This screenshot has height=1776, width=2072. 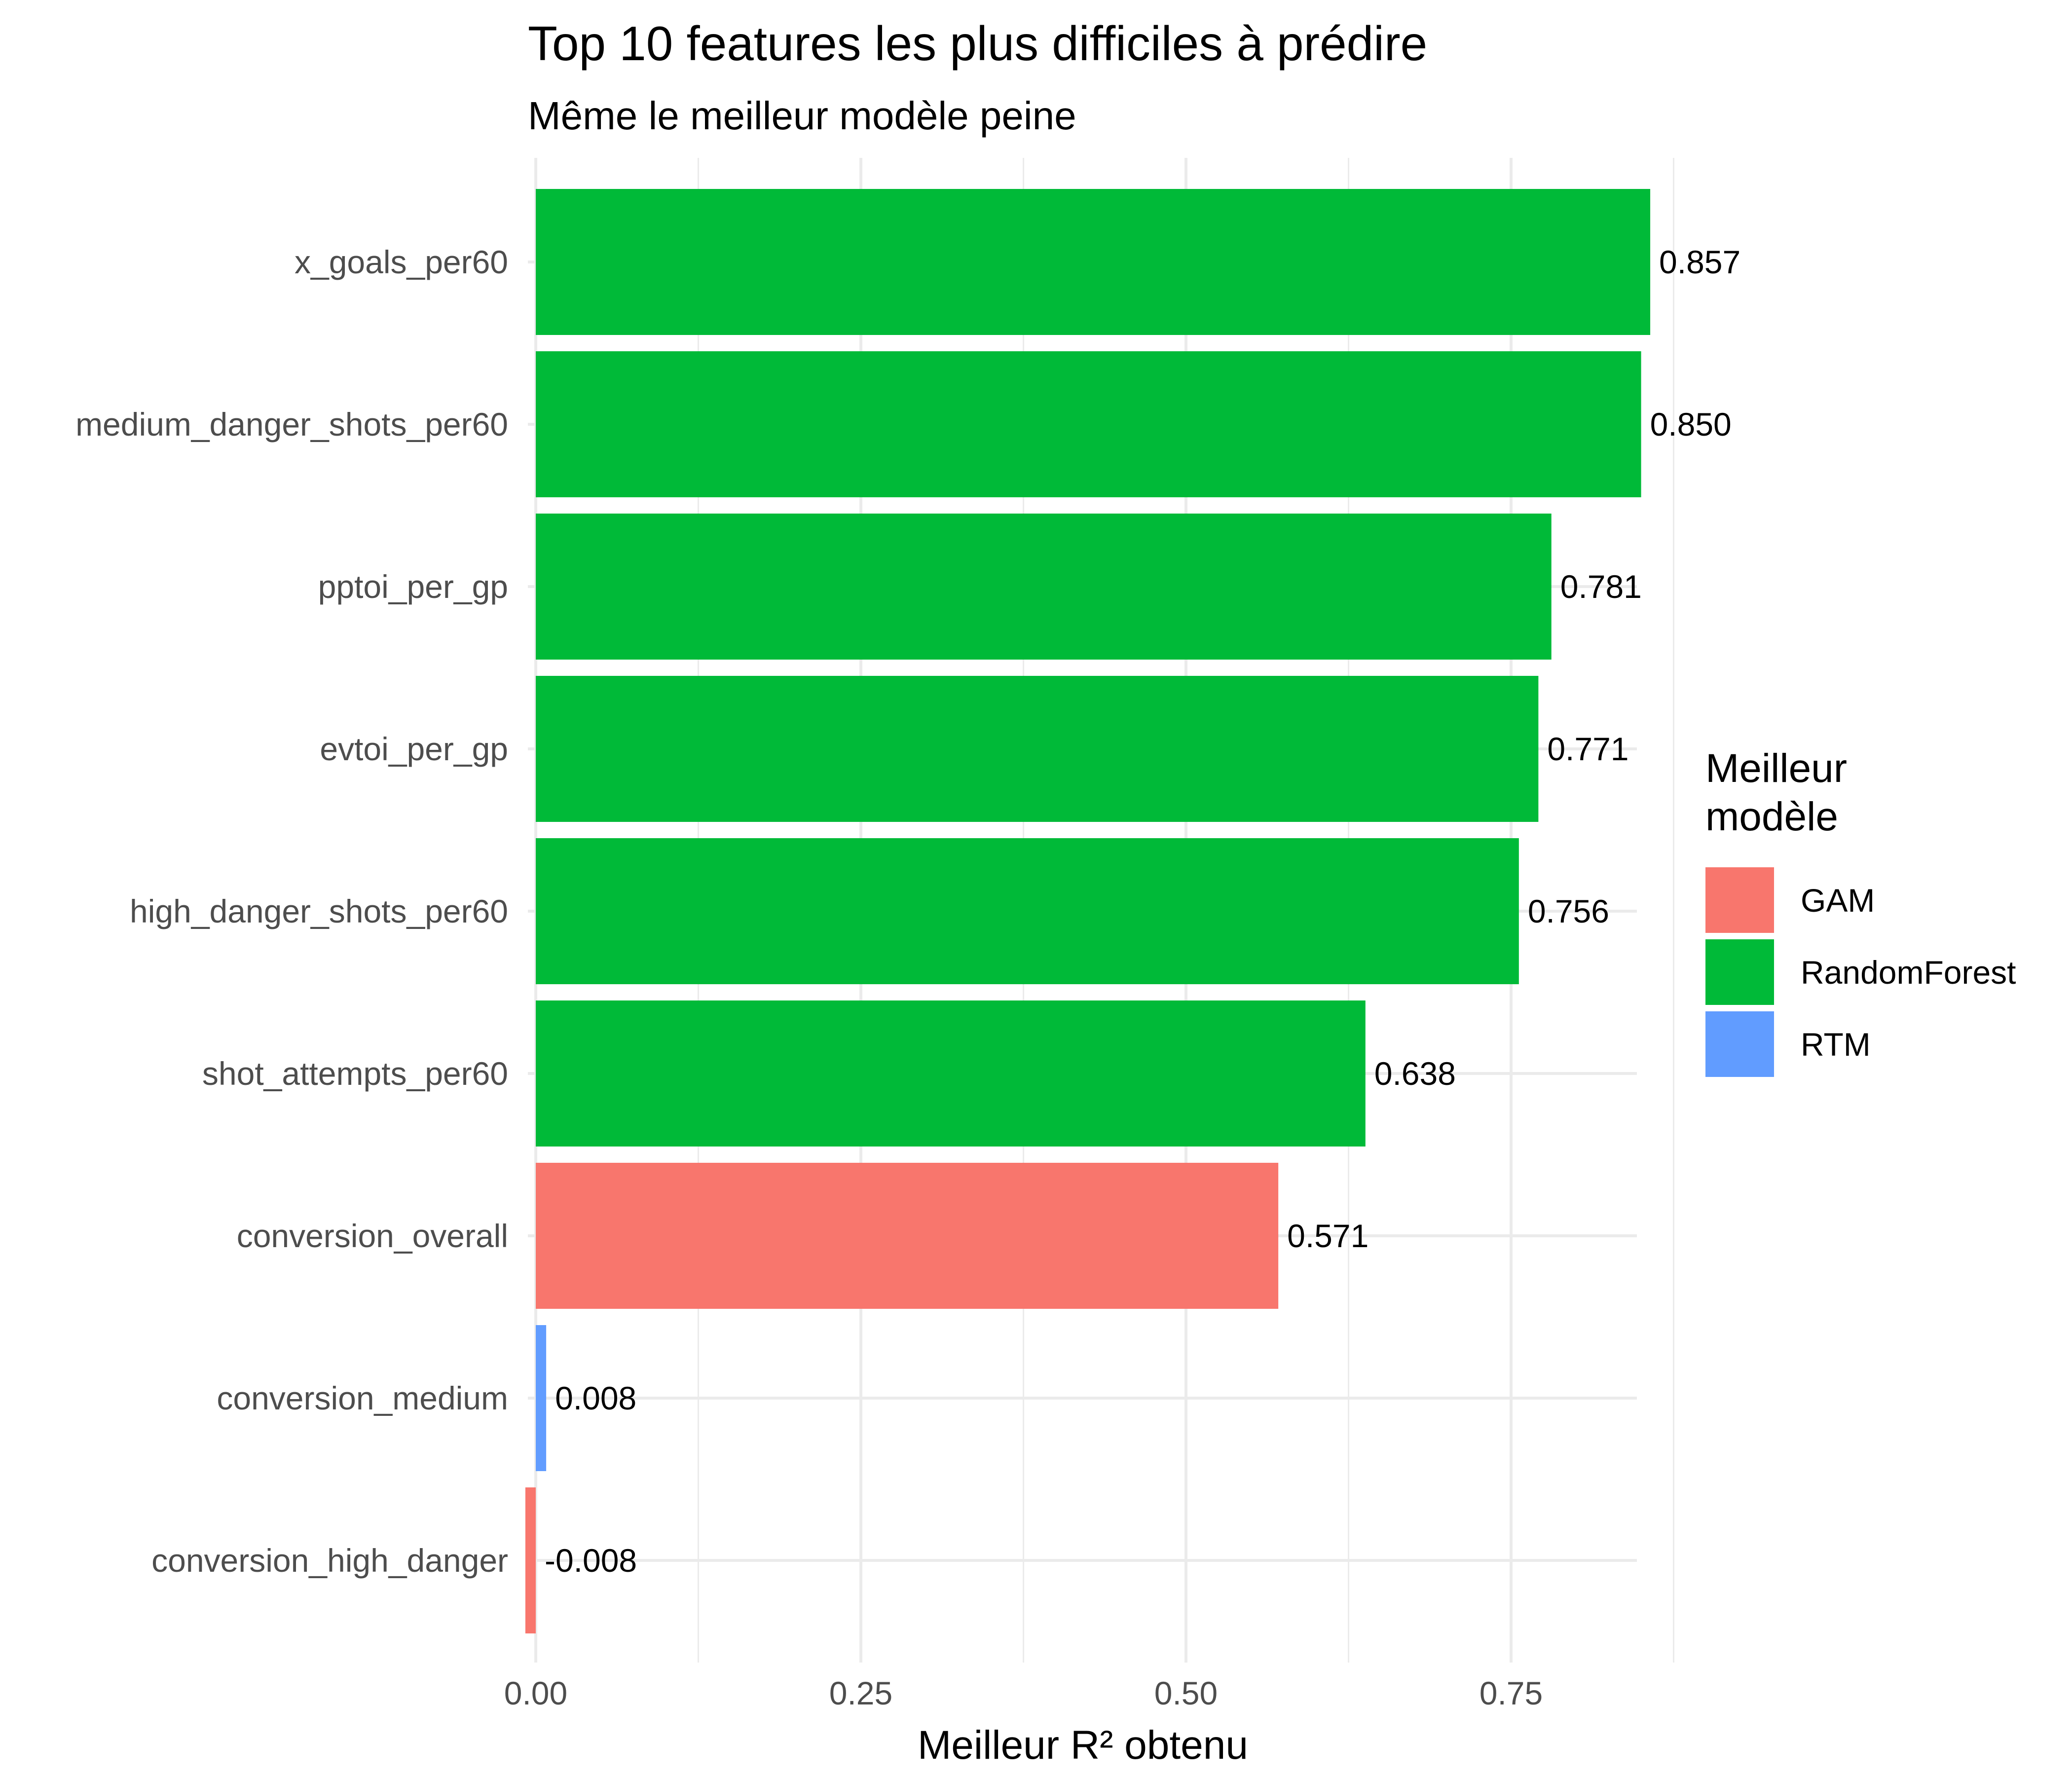 I want to click on legend-label-RTM: RTM, so click(x=1836, y=1045).